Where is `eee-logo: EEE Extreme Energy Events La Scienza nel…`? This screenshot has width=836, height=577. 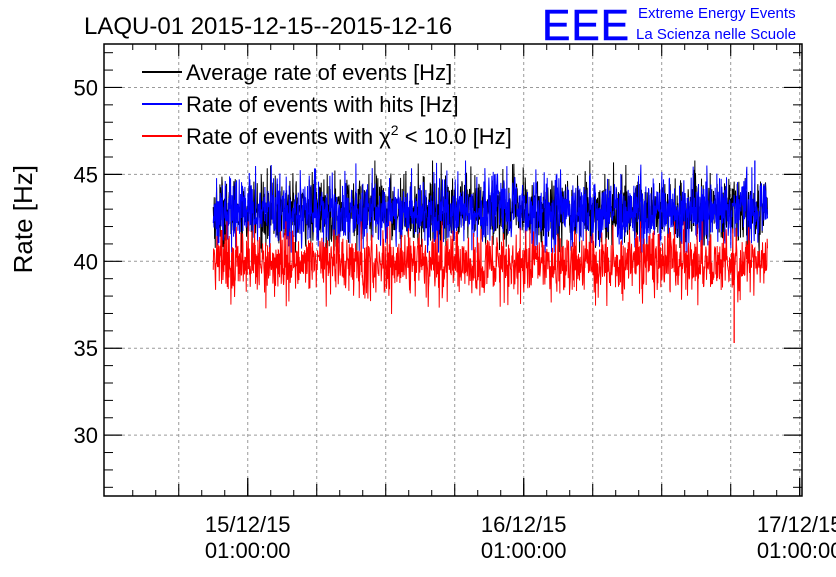
eee-logo: EEE Extreme Energy Events La Scienza nel… is located at coordinates (669, 26).